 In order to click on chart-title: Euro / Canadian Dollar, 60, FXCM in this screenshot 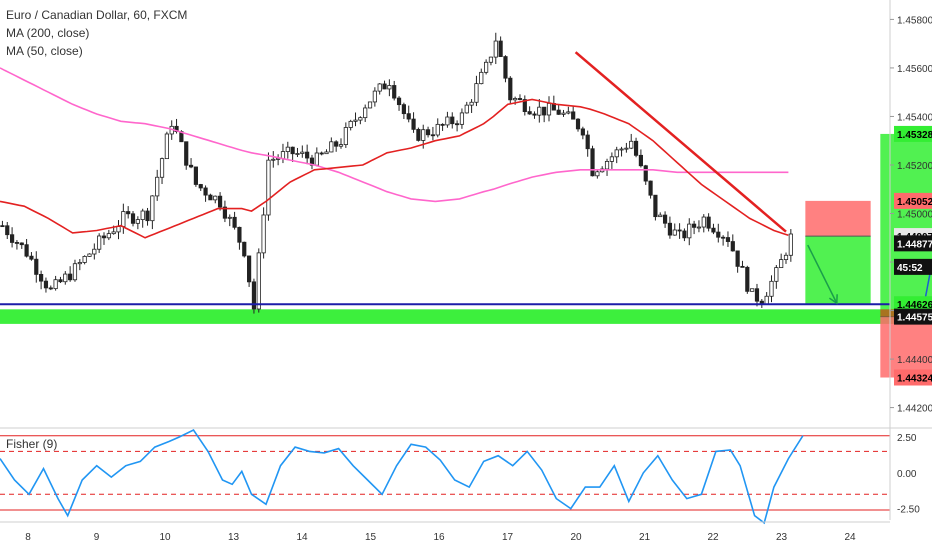, I will do `click(96, 15)`.